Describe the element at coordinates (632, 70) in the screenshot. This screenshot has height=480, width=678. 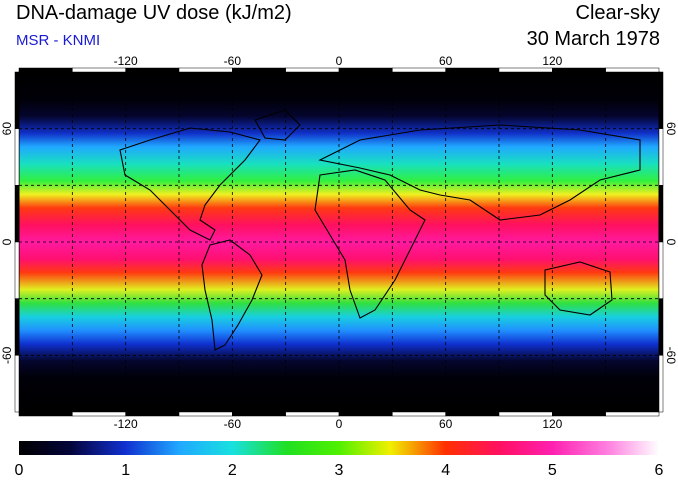
I see `frame-bar-top` at that location.